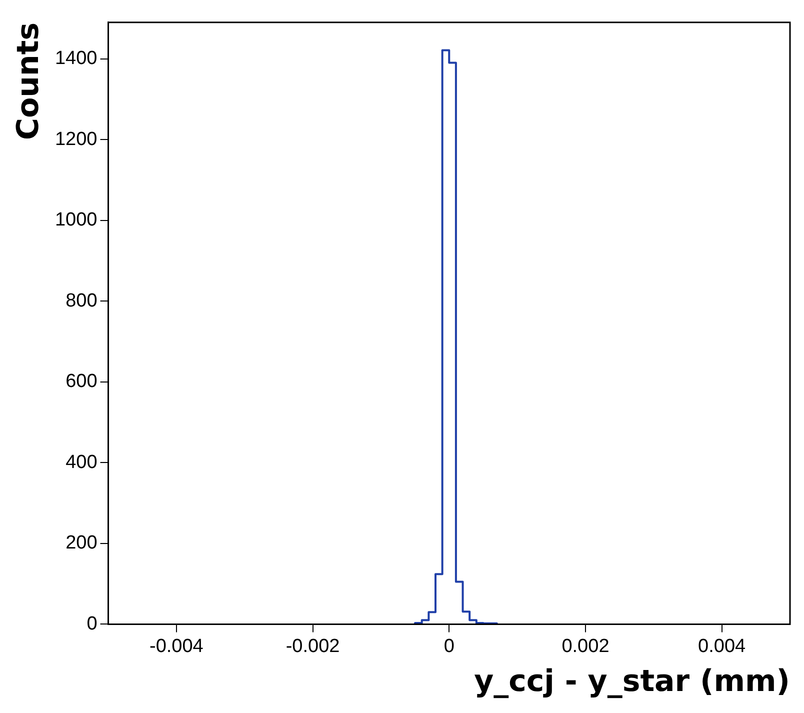 The width and height of the screenshot is (804, 713). Describe the element at coordinates (313, 646) in the screenshot. I see `x-tick-label: -0.002` at that location.